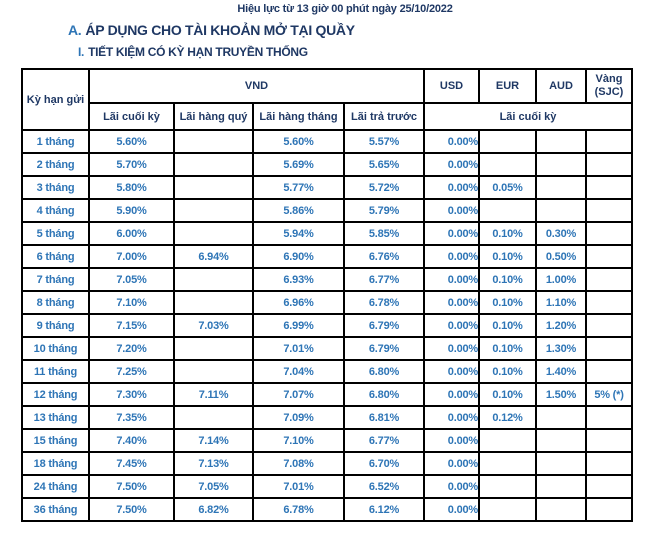 Image resolution: width=656 pixels, height=537 pixels. What do you see at coordinates (327, 164) in the screenshot?
I see `table-row: 2 tháng 5.70% 5.69% 5.65% 0.00%` at bounding box center [327, 164].